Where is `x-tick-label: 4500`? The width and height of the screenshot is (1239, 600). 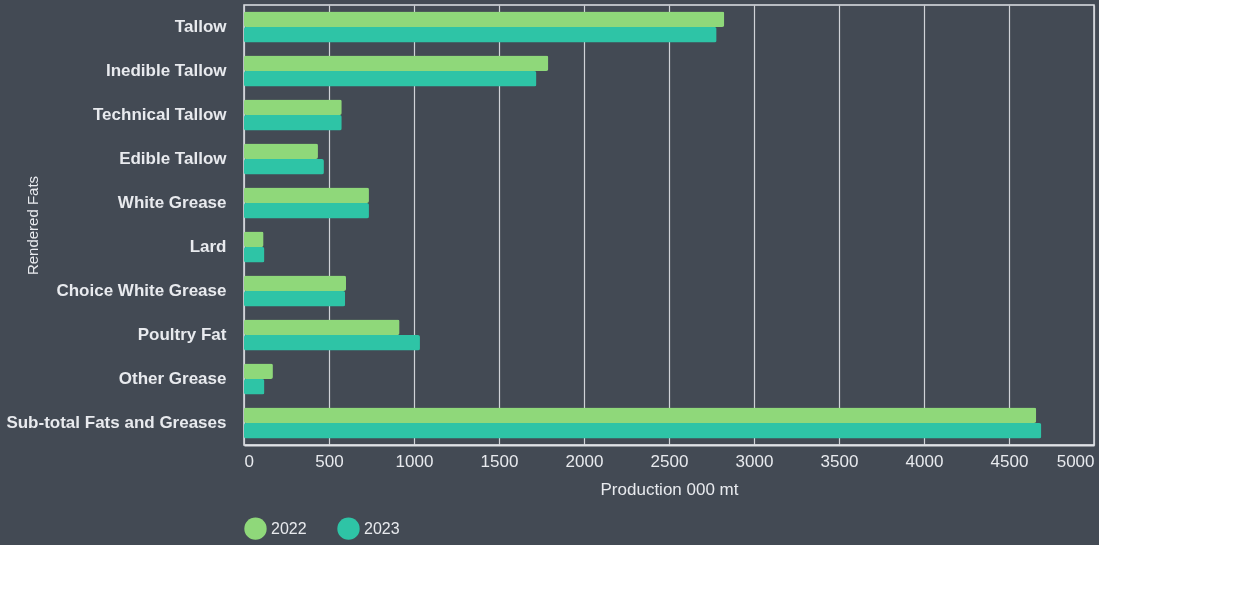 x-tick-label: 4500 is located at coordinates (1009, 461).